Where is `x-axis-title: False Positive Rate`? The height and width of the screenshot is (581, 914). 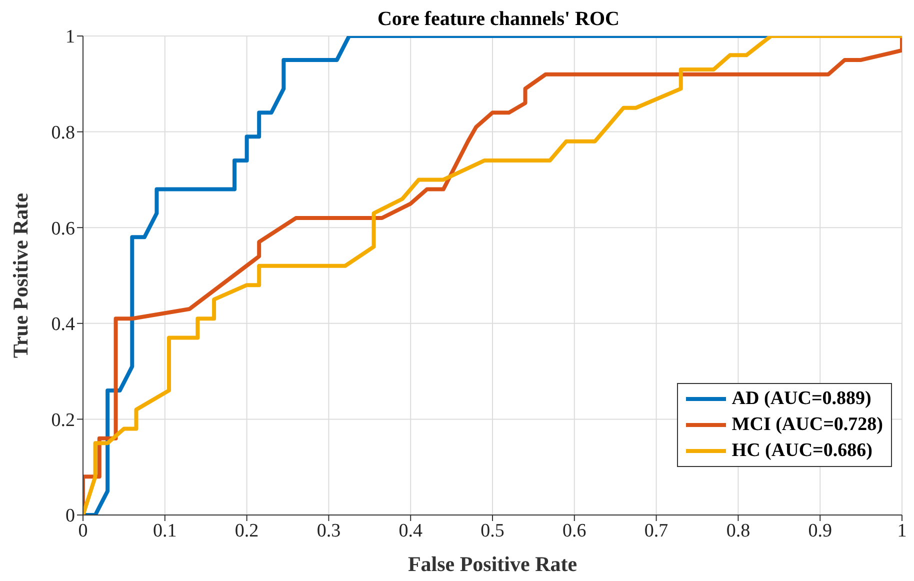 x-axis-title: False Positive Rate is located at coordinates (493, 564).